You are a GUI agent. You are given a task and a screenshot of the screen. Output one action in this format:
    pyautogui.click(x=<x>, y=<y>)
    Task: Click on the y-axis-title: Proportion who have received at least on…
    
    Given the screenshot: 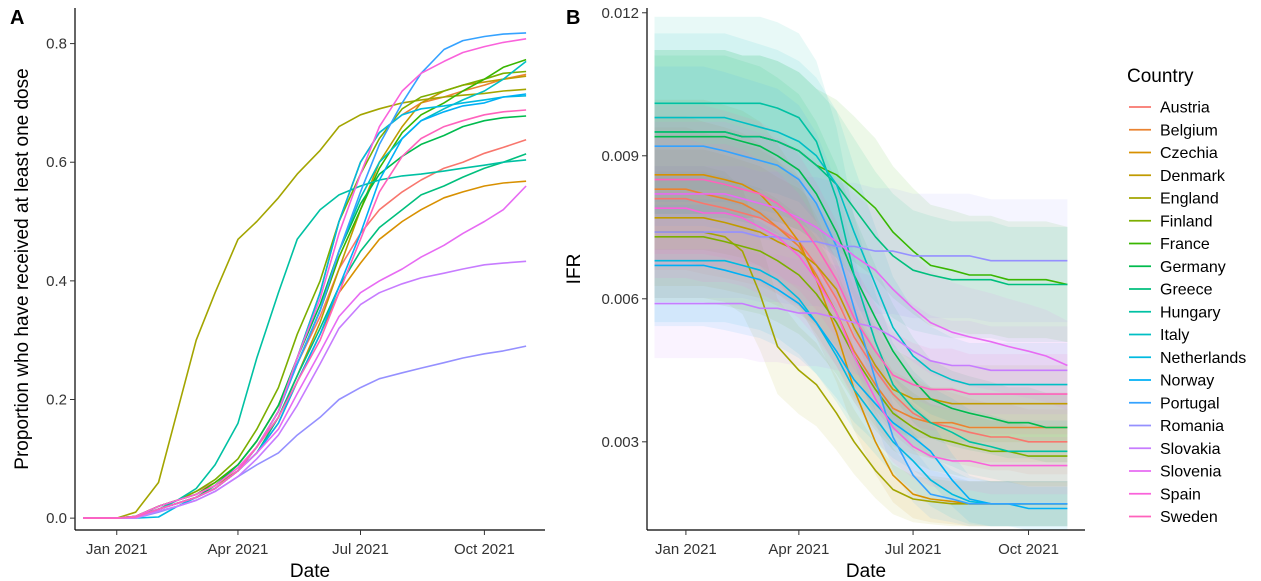 What is the action you would take?
    pyautogui.click(x=22, y=268)
    